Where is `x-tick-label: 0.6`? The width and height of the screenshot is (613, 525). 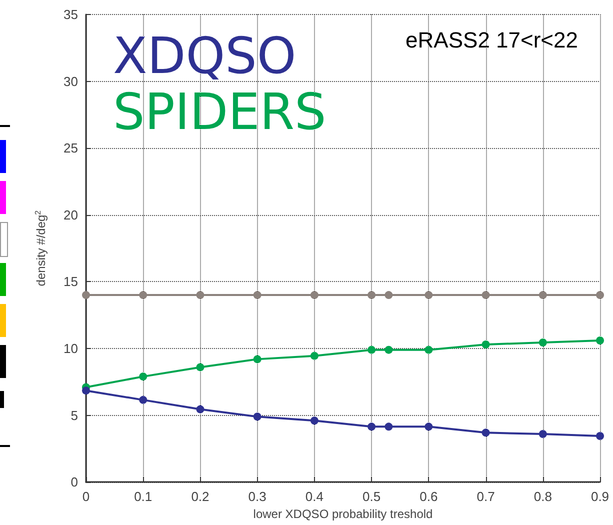 x-tick-label: 0.6 is located at coordinates (429, 496).